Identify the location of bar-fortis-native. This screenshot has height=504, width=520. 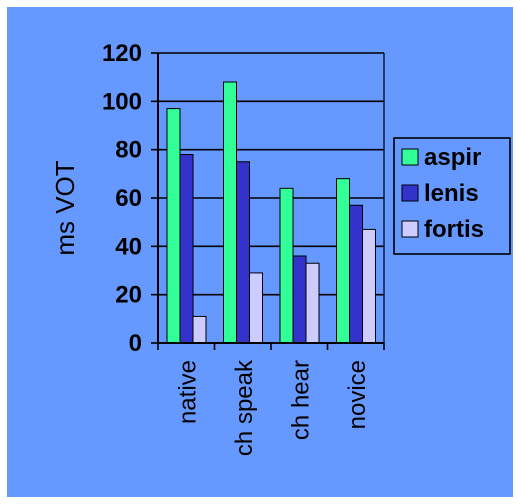
(199, 329).